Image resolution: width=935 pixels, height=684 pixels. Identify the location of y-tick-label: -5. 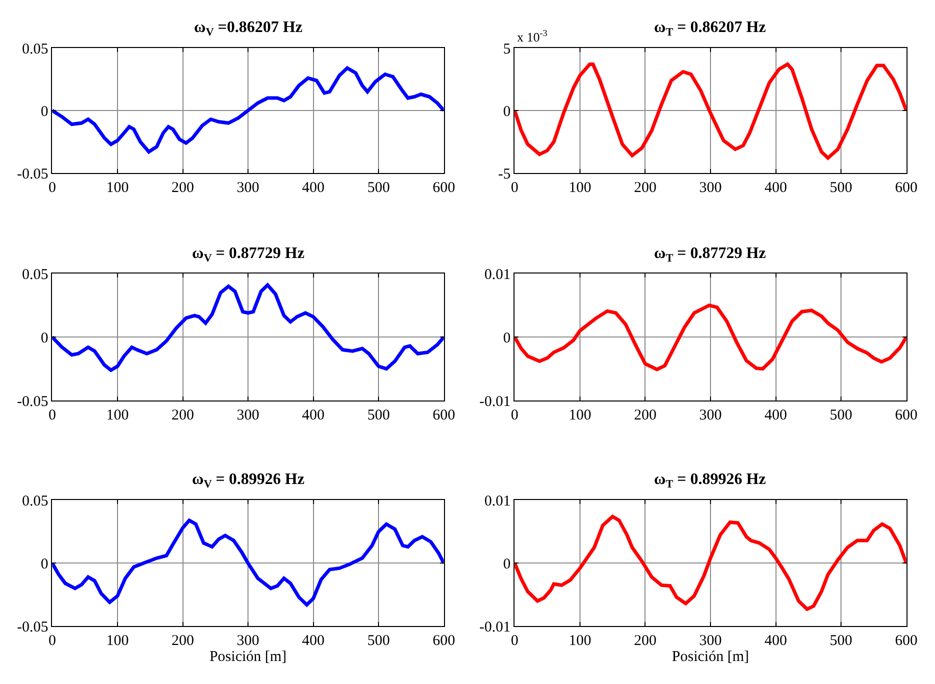
(504, 174).